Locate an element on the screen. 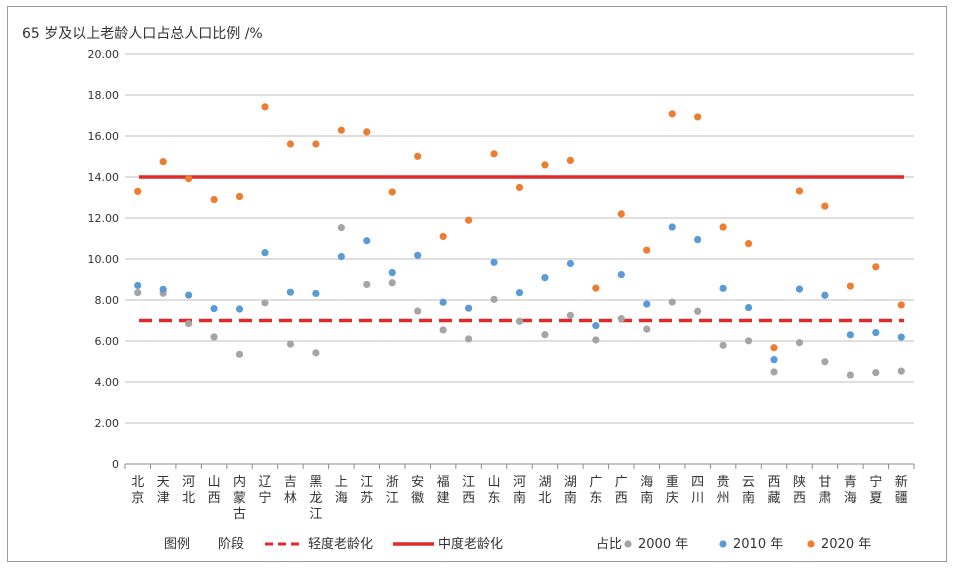 The height and width of the screenshot is (570, 958). legend-label-moderate: 中度老龄化 is located at coordinates (470, 544).